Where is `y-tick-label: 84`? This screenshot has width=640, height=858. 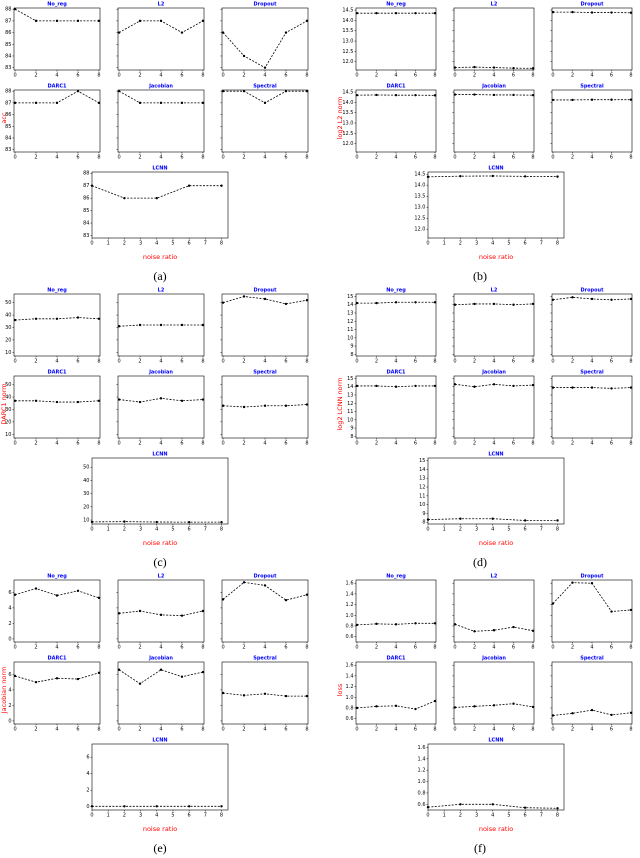 y-tick-label: 84 is located at coordinates (8, 138).